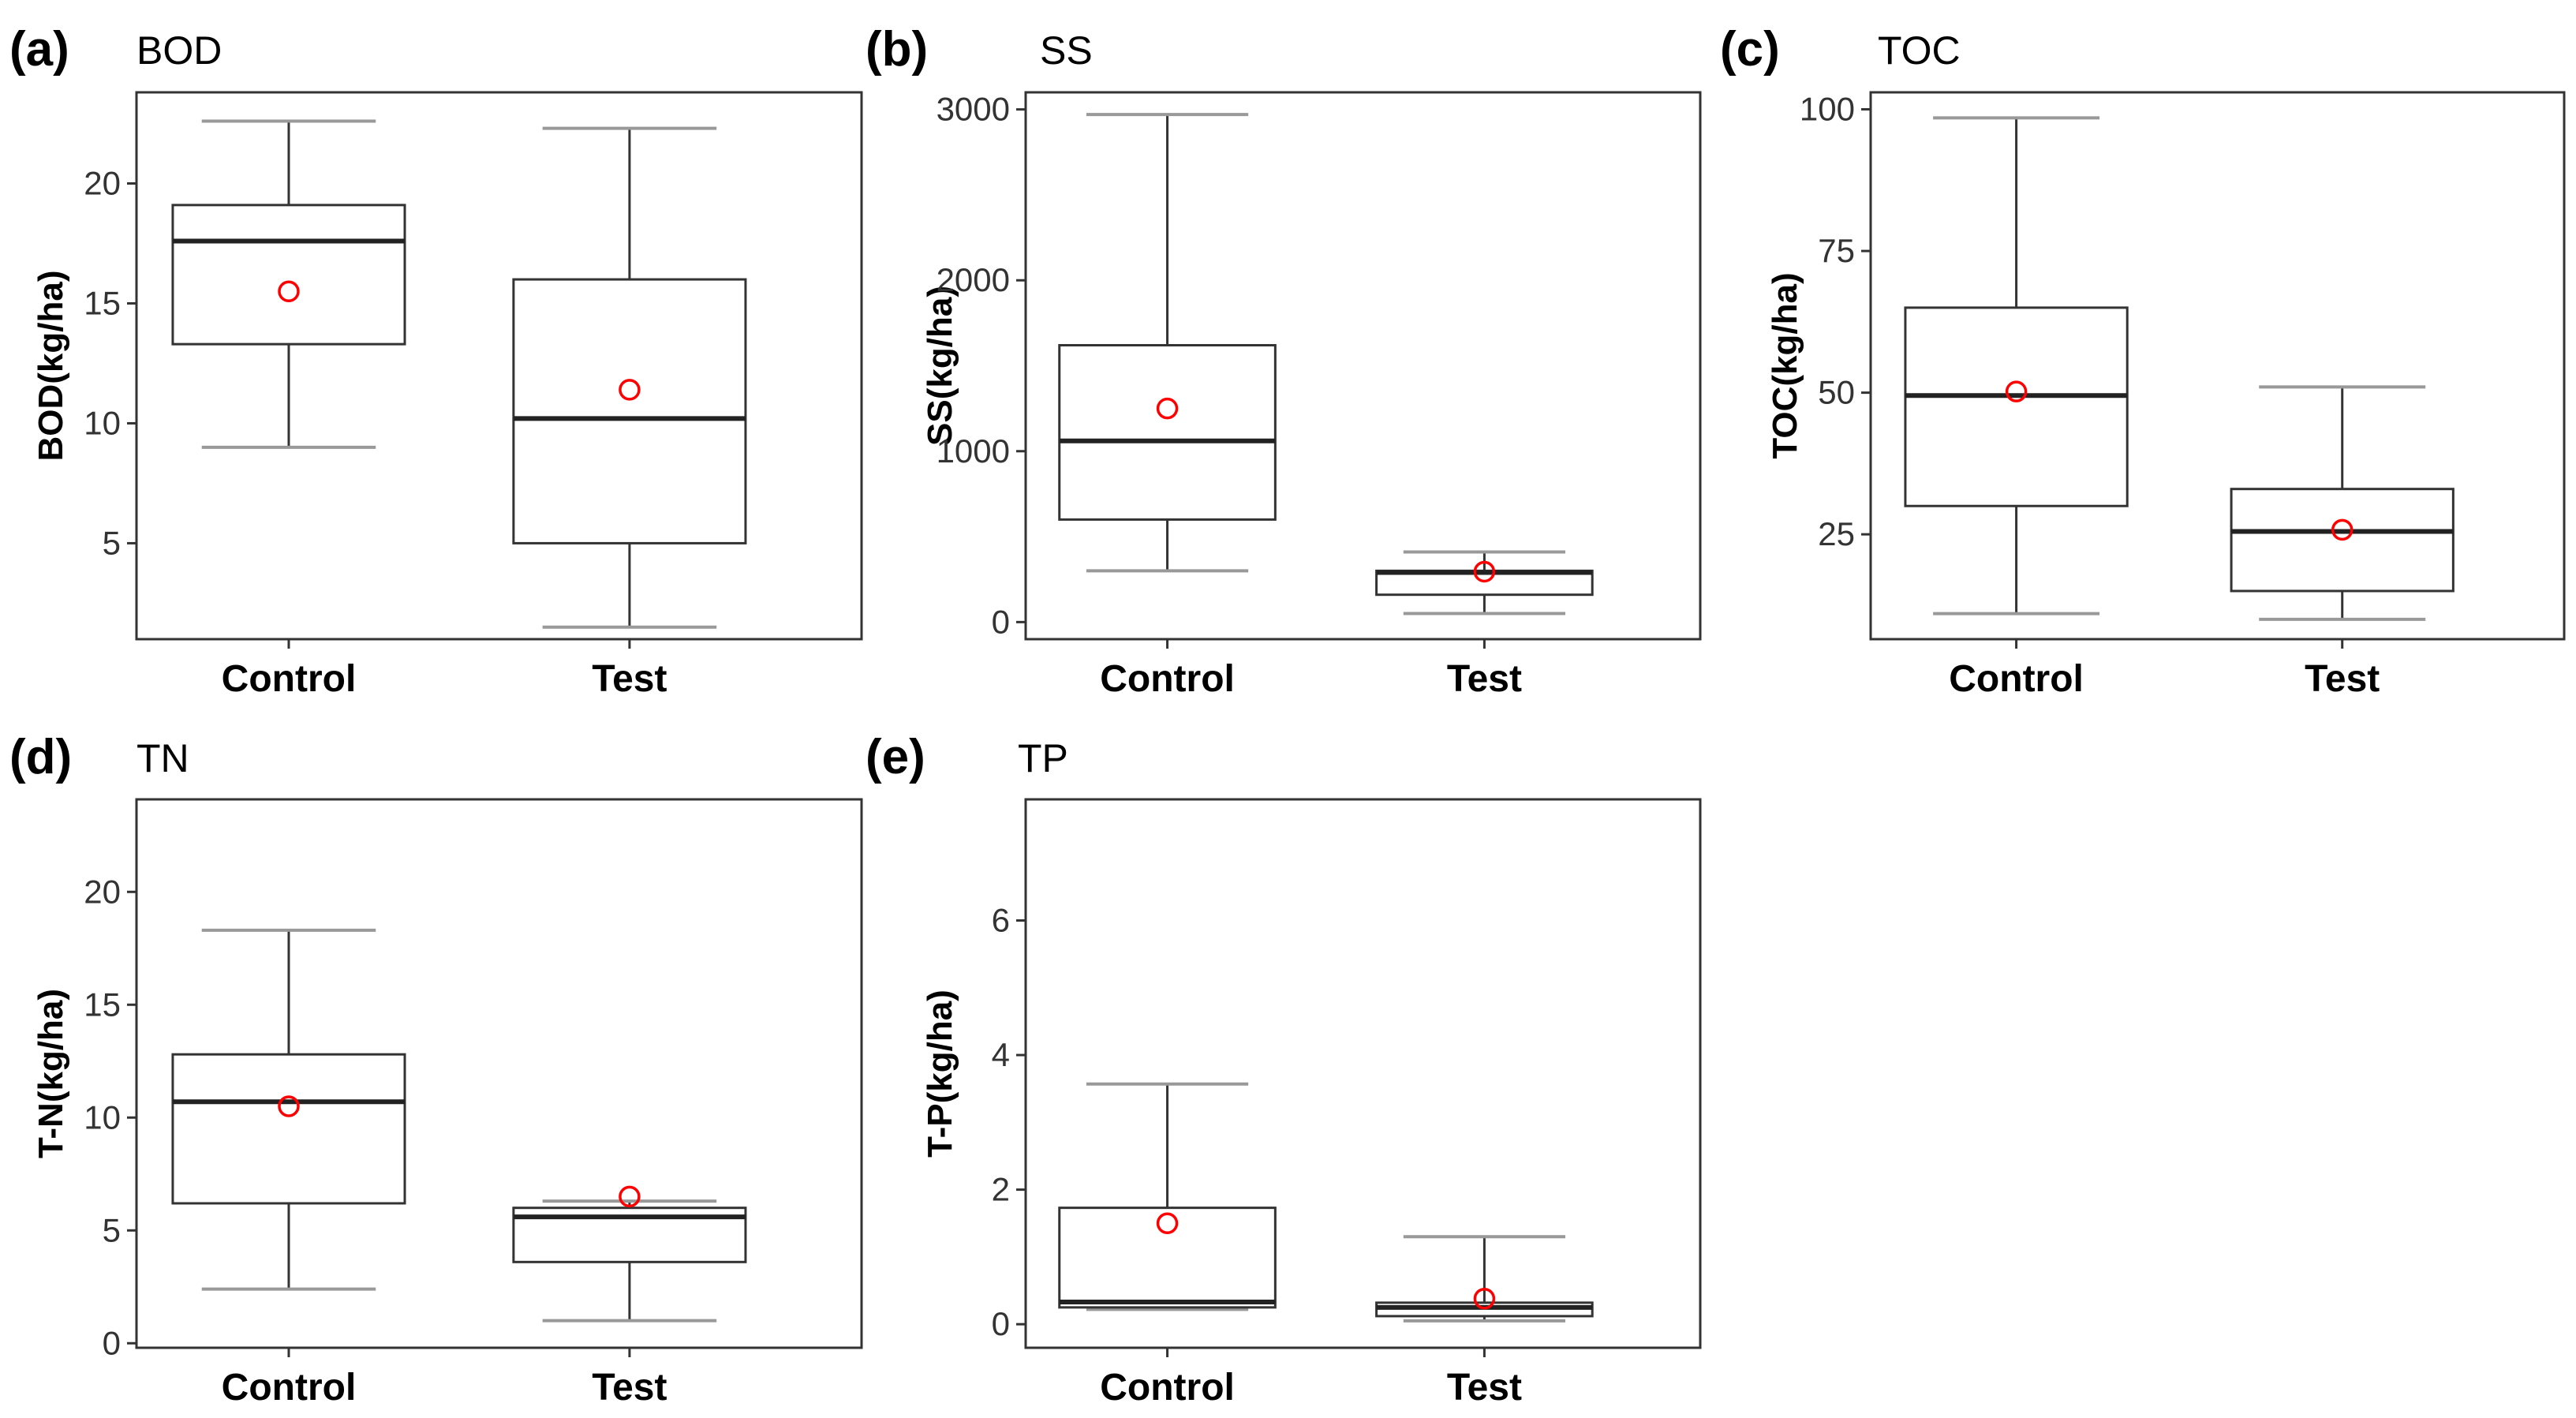  What do you see at coordinates (1001, 919) in the screenshot?
I see `y-tick-label: 6` at bounding box center [1001, 919].